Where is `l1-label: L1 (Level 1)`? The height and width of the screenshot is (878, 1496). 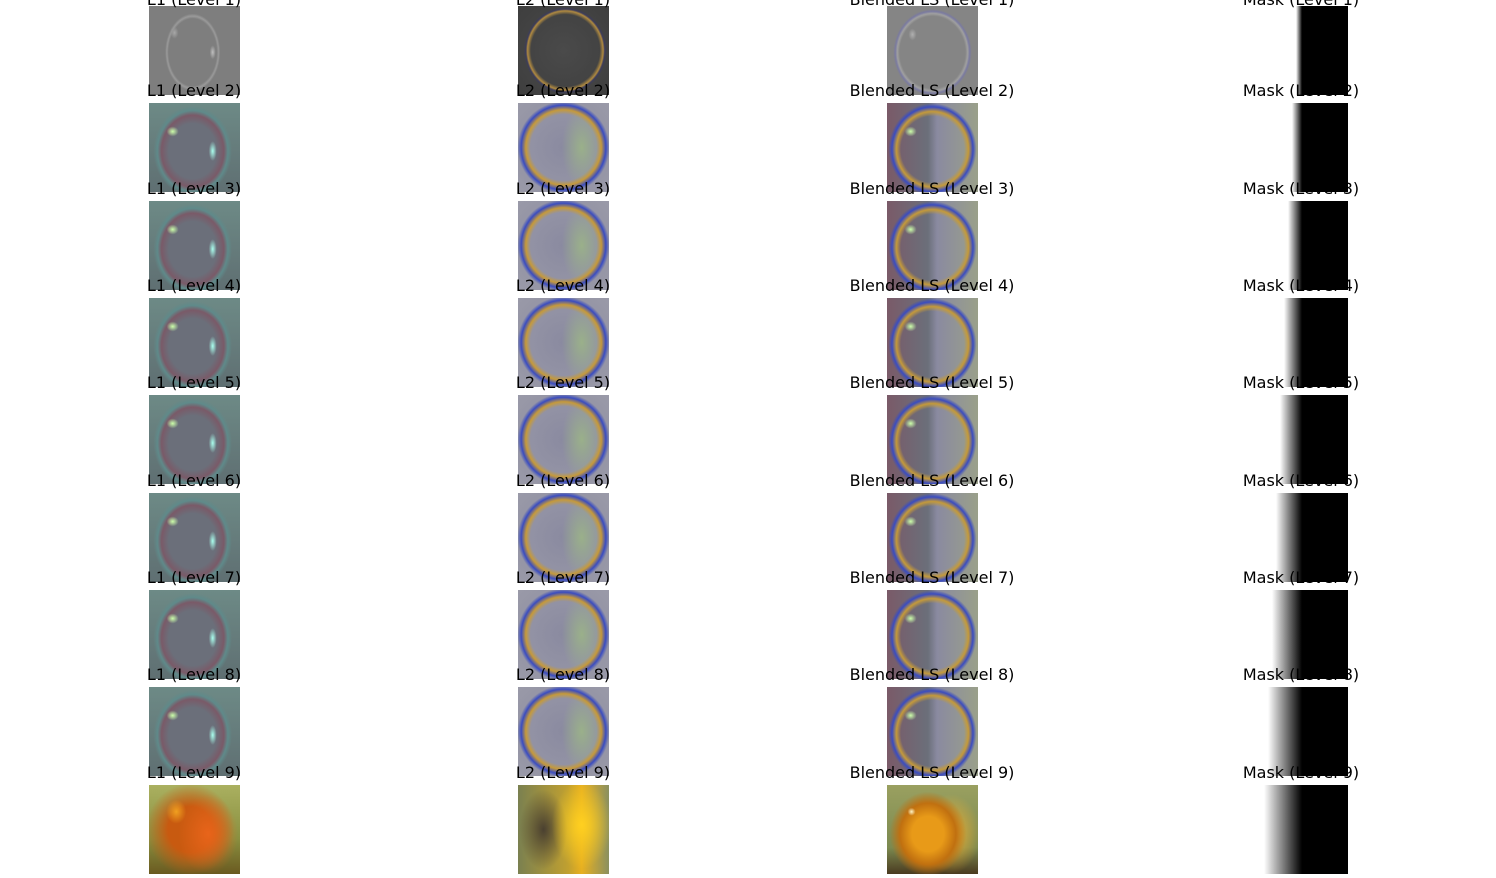
l1-label: L1 (Level 1) is located at coordinates (194, 4).